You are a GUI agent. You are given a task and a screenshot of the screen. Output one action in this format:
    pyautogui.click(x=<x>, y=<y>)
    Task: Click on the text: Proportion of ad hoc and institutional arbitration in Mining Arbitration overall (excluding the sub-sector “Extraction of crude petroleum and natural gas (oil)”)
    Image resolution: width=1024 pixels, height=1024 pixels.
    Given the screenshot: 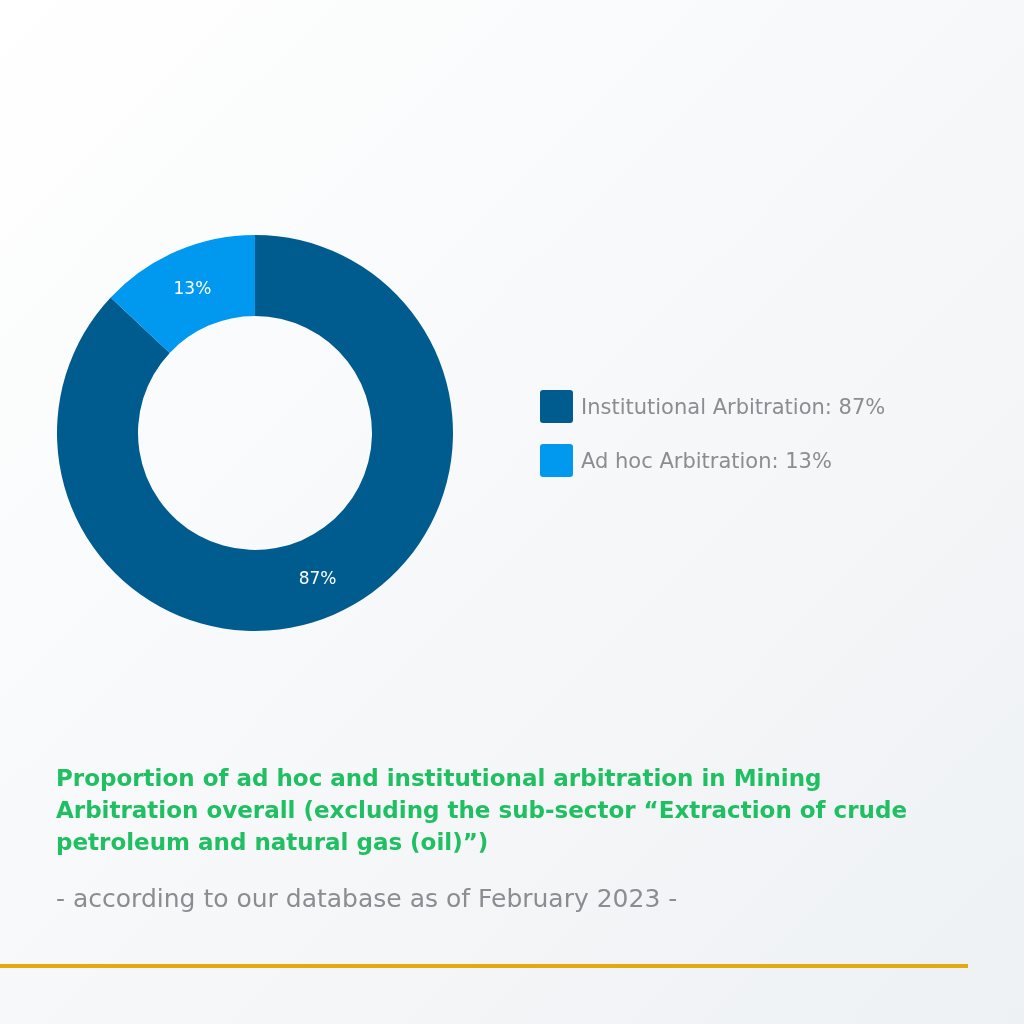 What is the action you would take?
    pyautogui.click(x=482, y=810)
    